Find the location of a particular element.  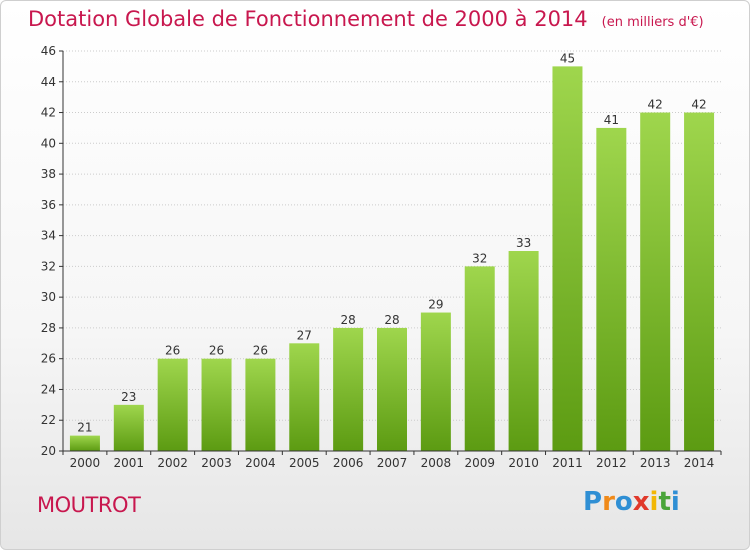

bar-2014 is located at coordinates (699, 282).